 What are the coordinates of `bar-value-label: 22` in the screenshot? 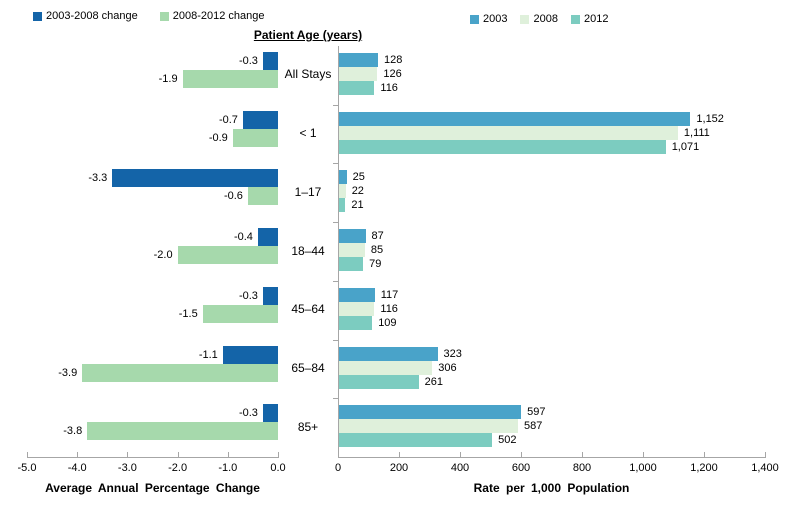 It's located at (357, 191).